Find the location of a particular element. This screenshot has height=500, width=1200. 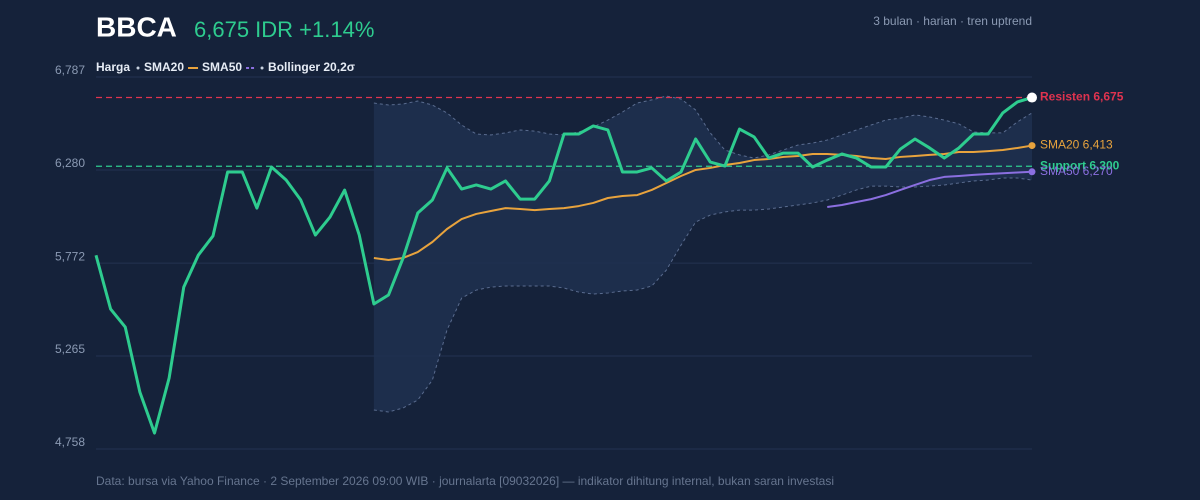

legend: Harga SMA20 SMA50 Bollinger 20,2σ is located at coordinates (225, 67).